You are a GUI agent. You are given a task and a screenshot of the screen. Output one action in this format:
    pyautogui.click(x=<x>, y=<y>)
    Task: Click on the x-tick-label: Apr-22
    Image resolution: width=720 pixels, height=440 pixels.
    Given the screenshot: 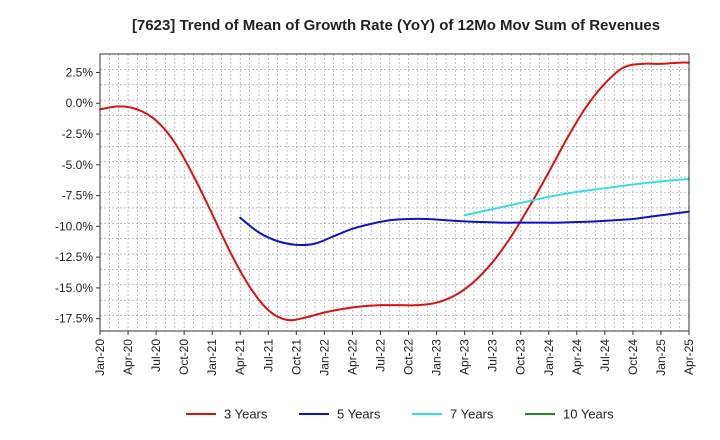 What is the action you would take?
    pyautogui.click(x=352, y=357)
    